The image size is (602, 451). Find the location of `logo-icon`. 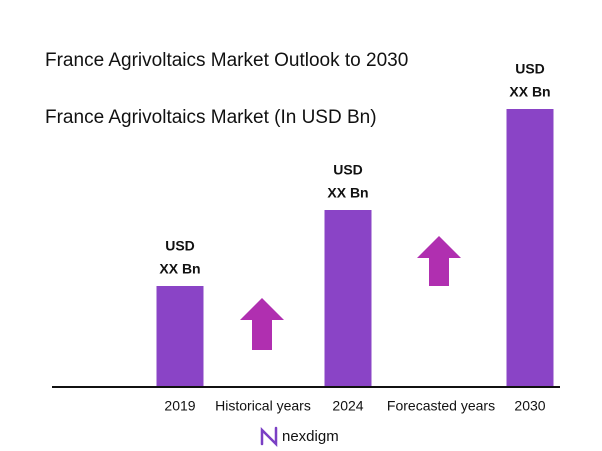

logo-icon is located at coordinates (269, 437).